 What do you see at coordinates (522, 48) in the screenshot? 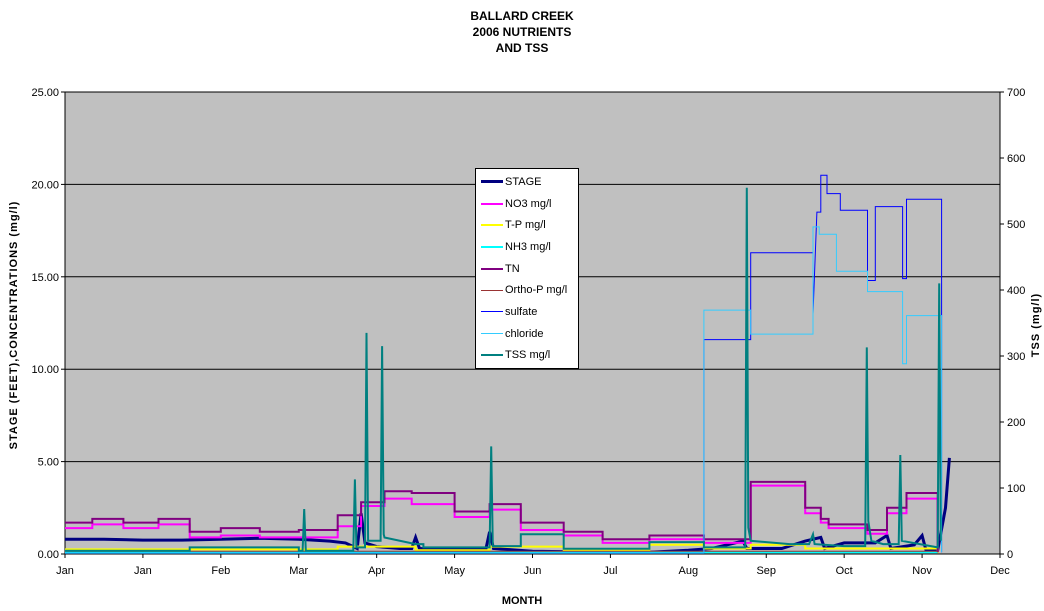
I see `chart-title-line-3: AND TSS` at bounding box center [522, 48].